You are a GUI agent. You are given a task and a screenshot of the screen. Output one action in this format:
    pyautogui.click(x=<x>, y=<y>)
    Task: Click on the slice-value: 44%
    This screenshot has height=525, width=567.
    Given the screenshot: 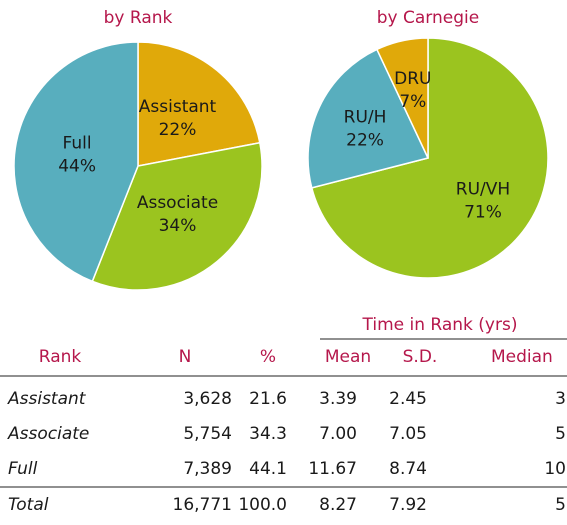 What is the action you would take?
    pyautogui.click(x=77, y=166)
    